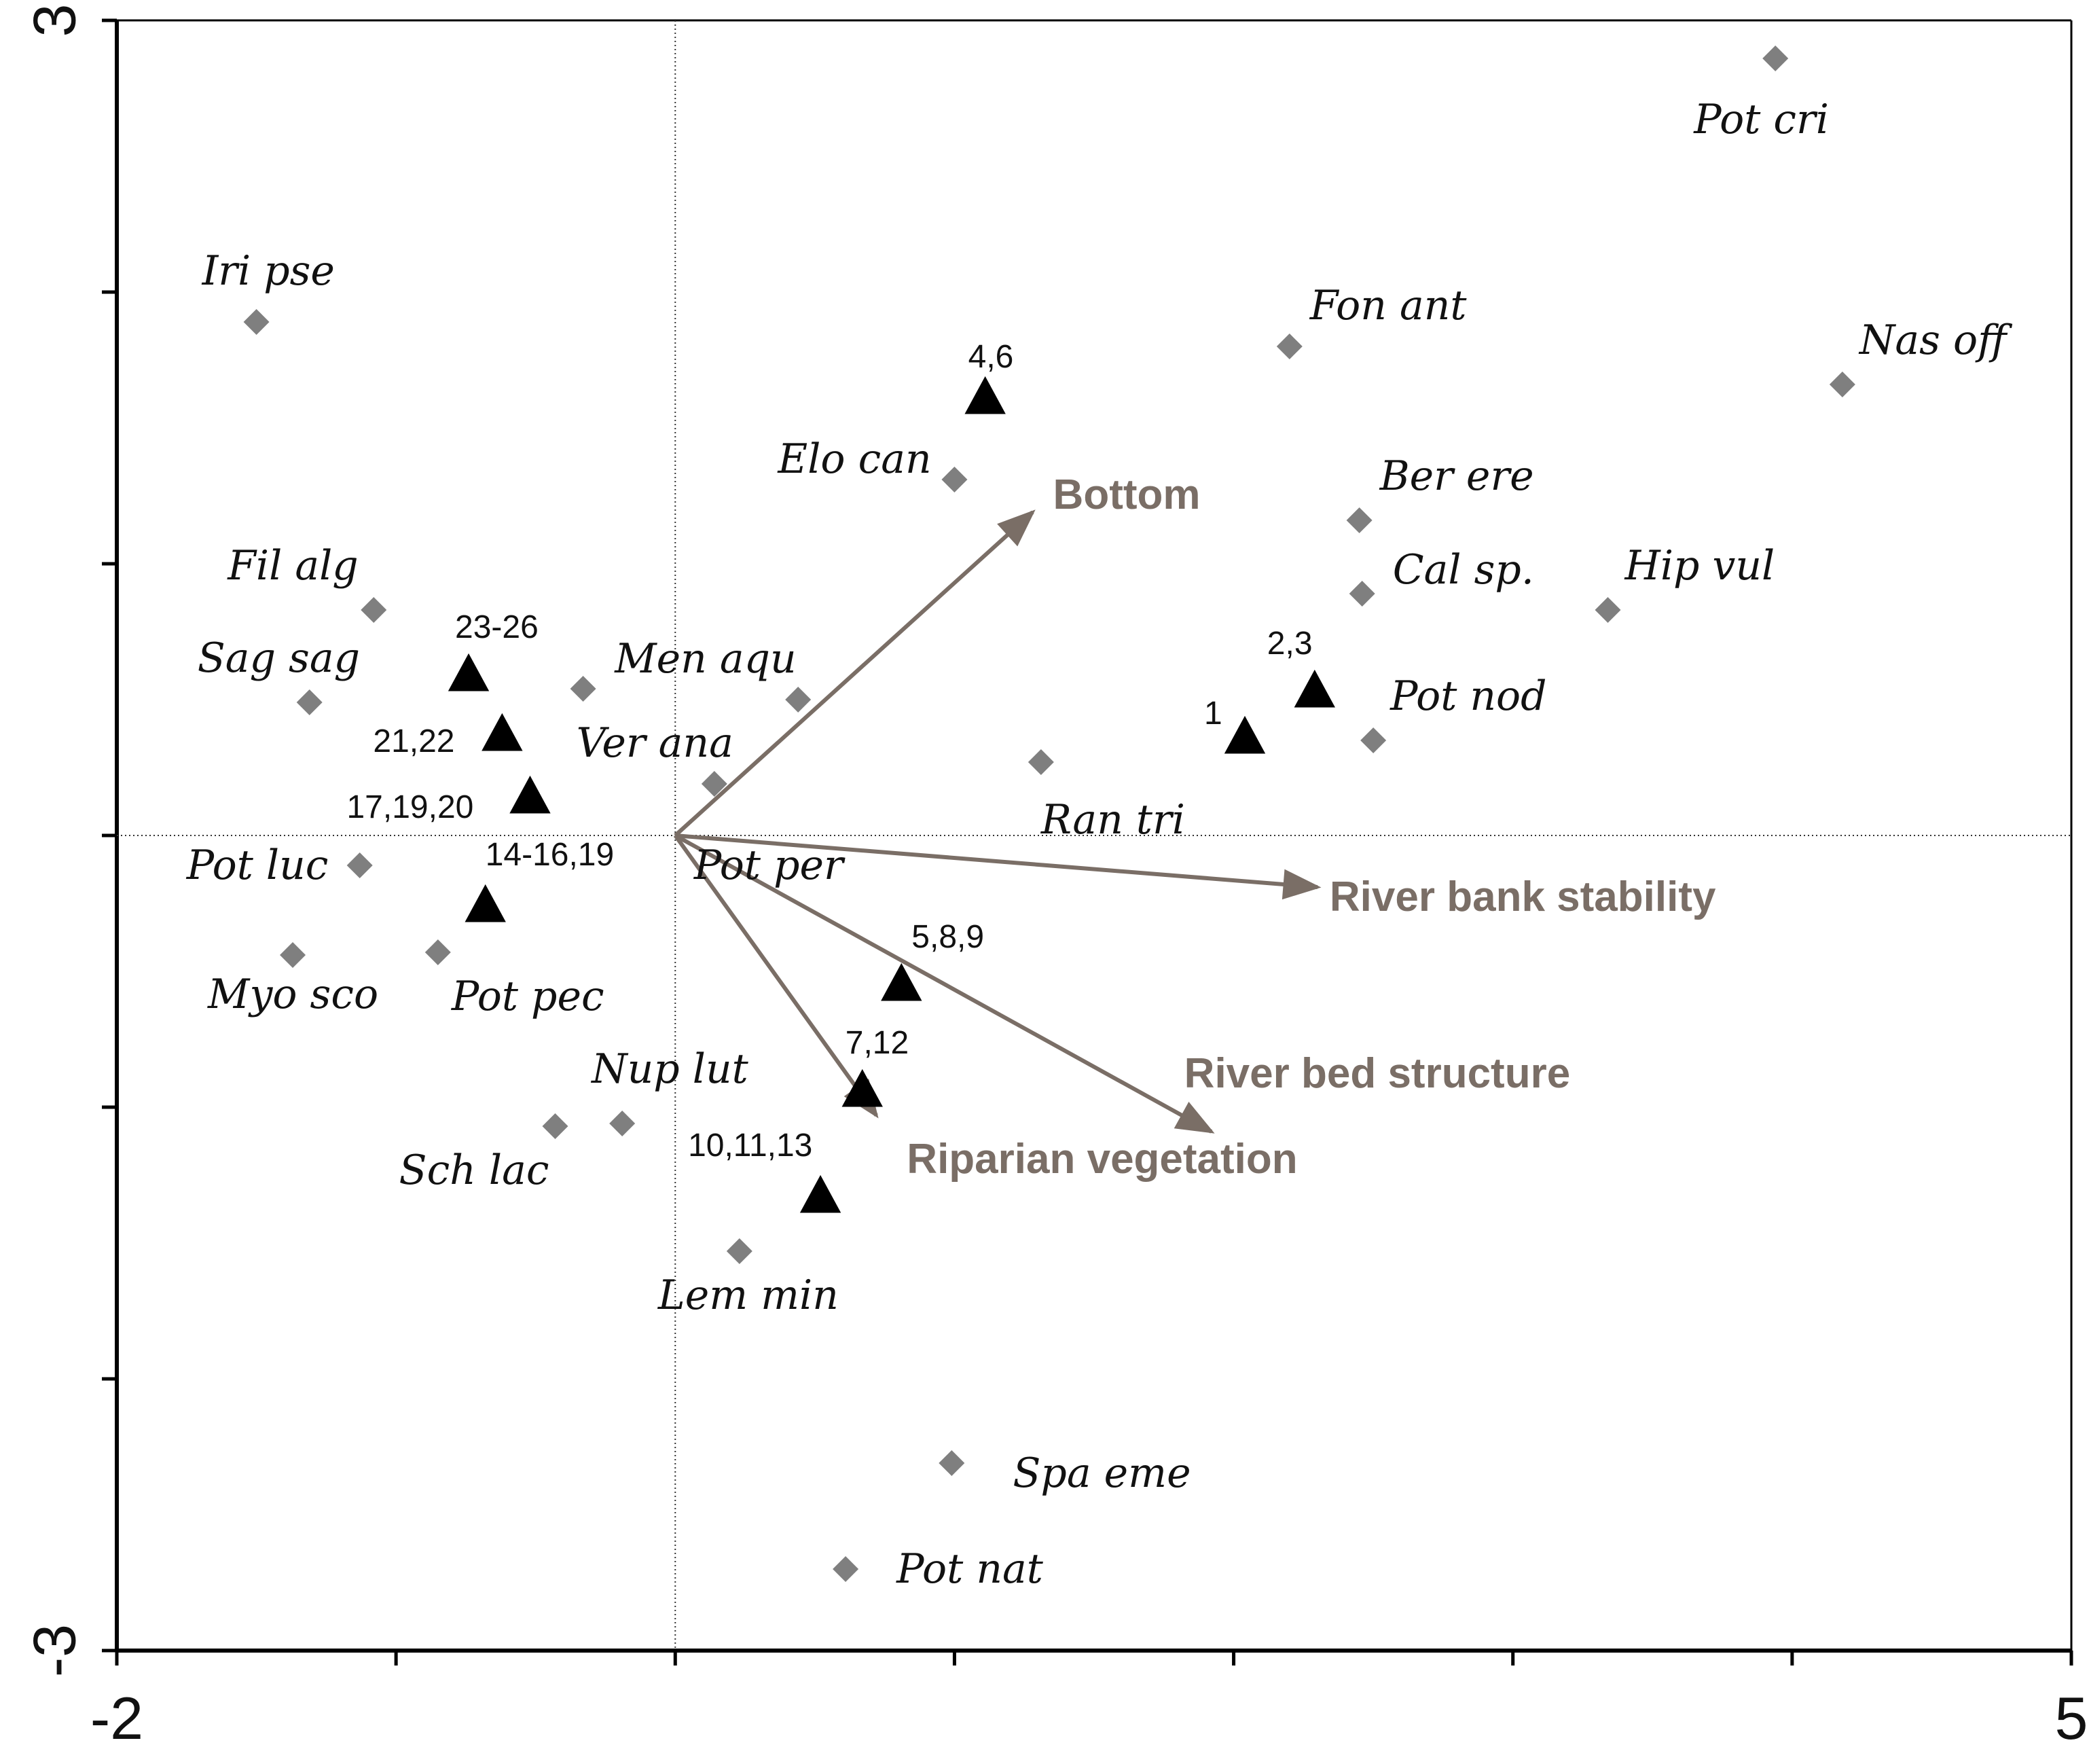  I want to click on site-label-7: 5,8,9, so click(947, 937).